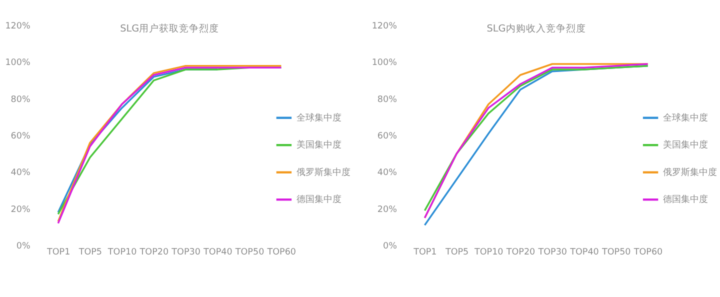 The height and width of the screenshot is (297, 720). I want to click on chart-title: SLG内购收入竞争烈度, so click(536, 28).